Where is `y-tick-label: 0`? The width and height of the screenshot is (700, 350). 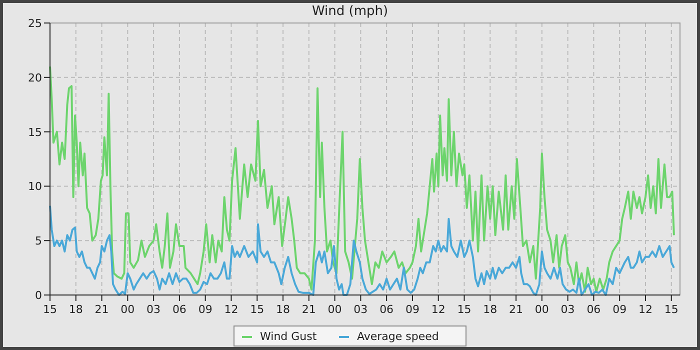
y-tick-label: 0 is located at coordinates (38, 295).